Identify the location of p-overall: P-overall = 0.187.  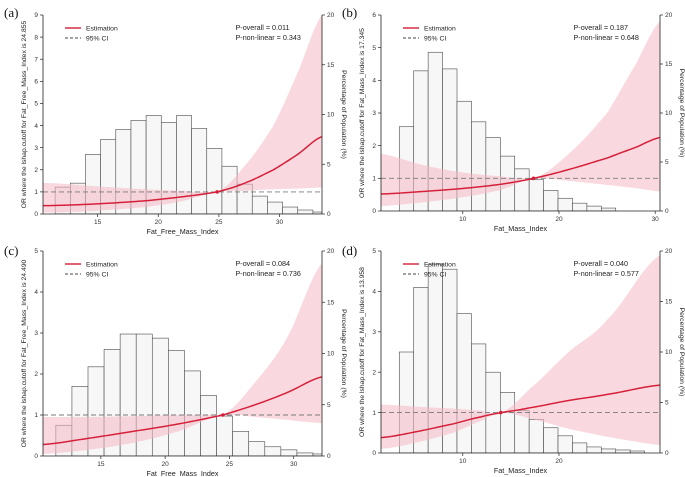
(601, 27).